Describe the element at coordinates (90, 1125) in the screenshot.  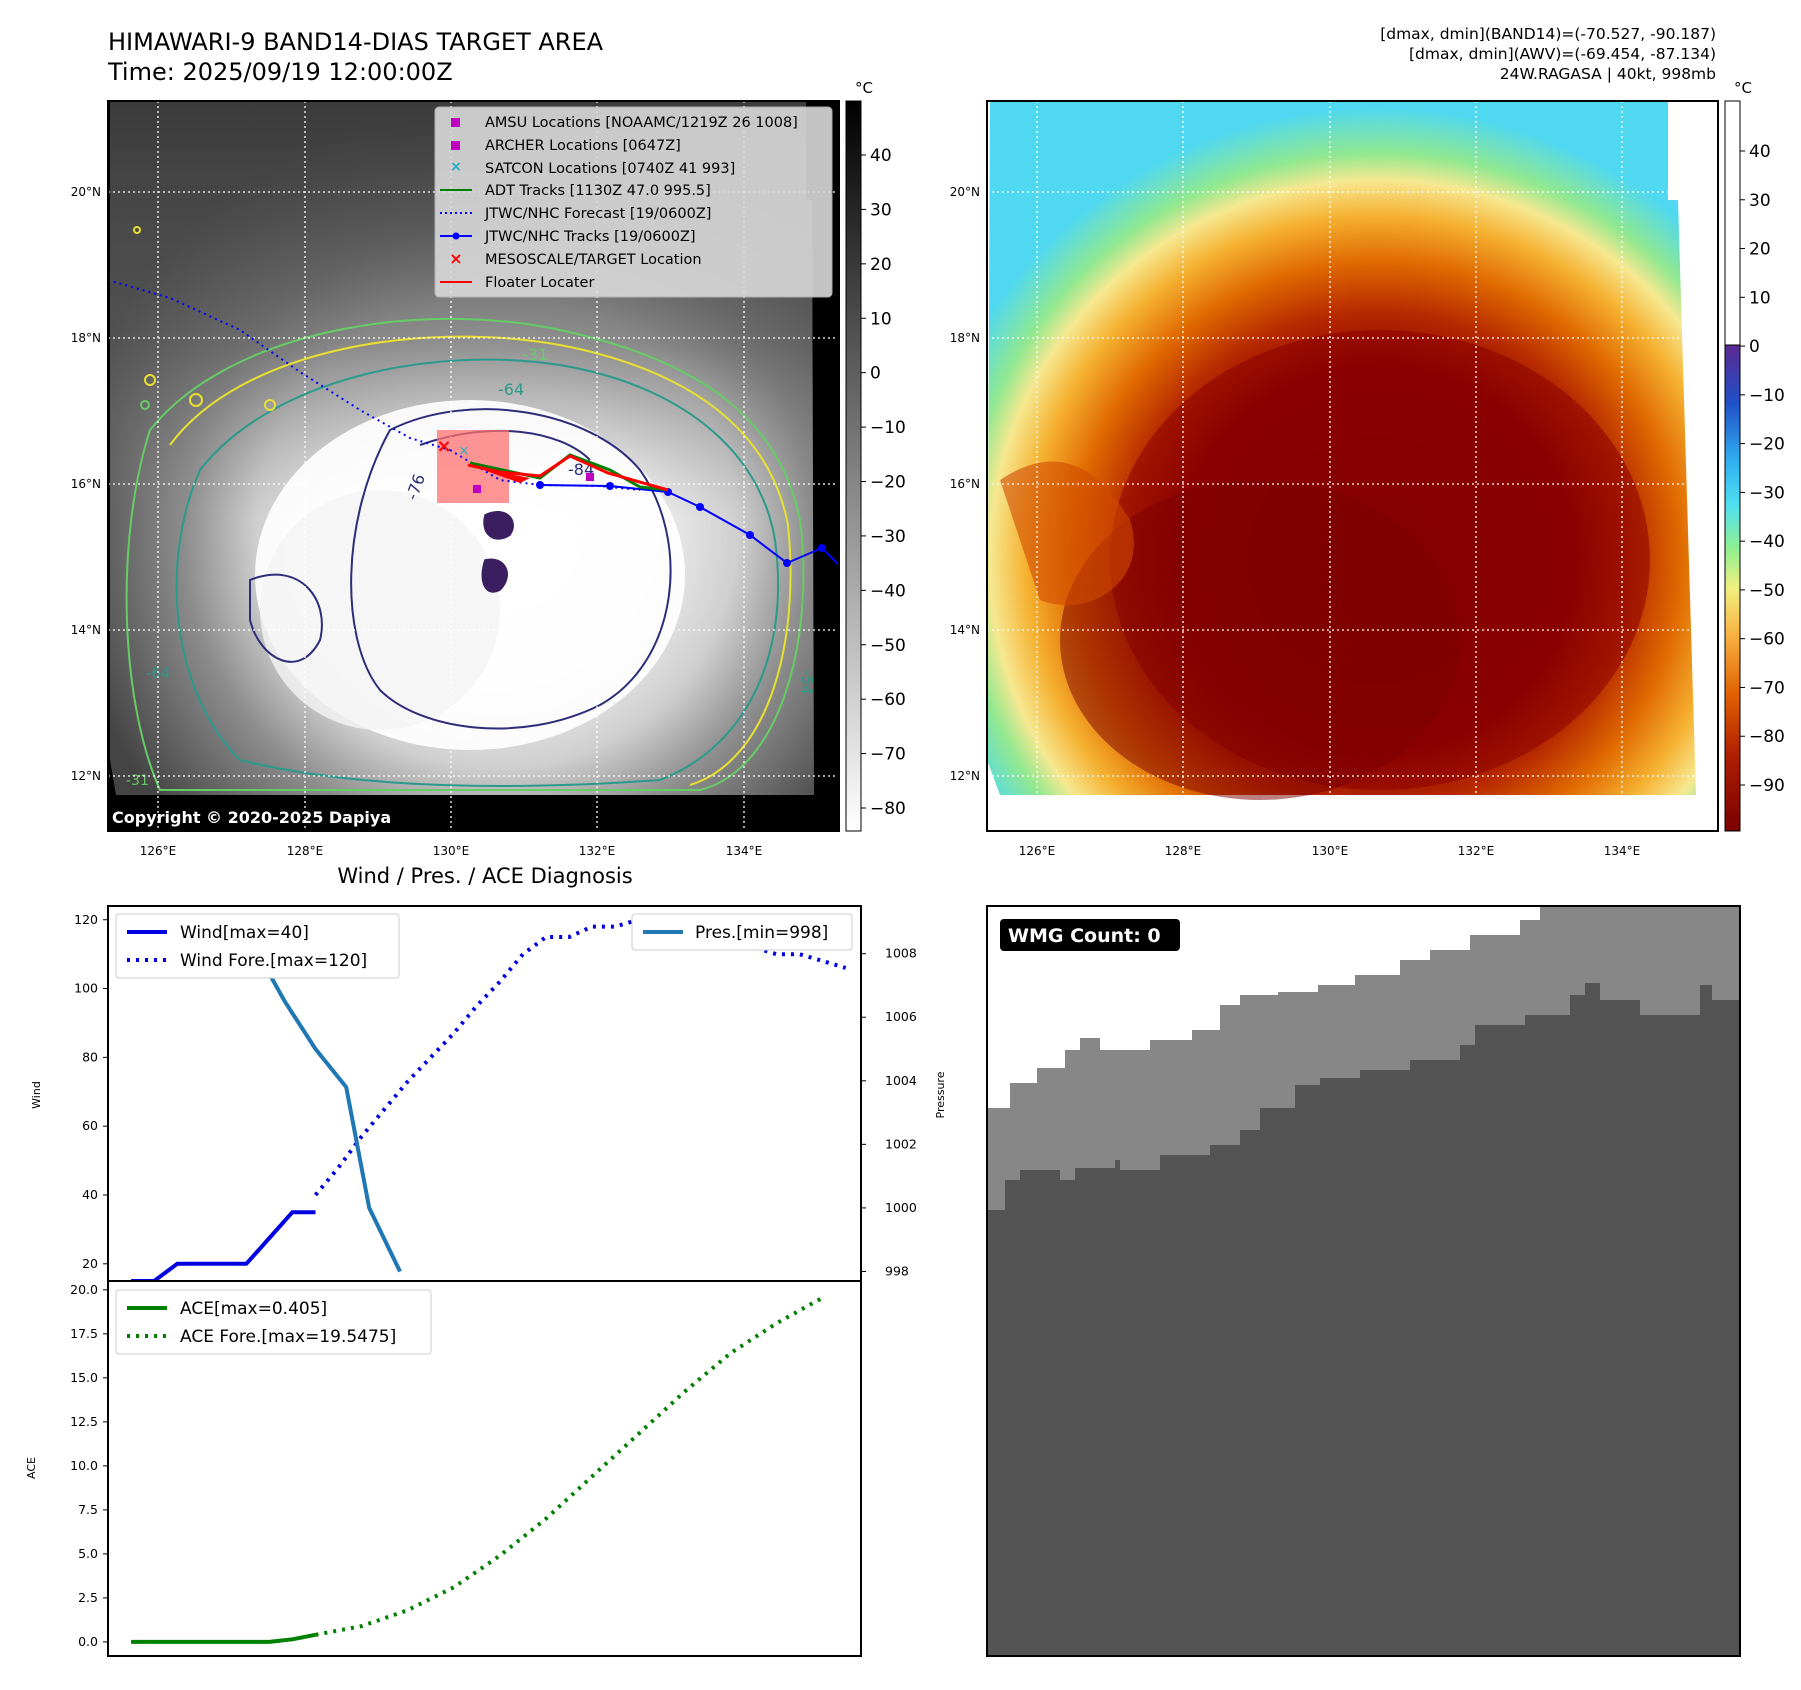
I see `y-tick-label: 60` at that location.